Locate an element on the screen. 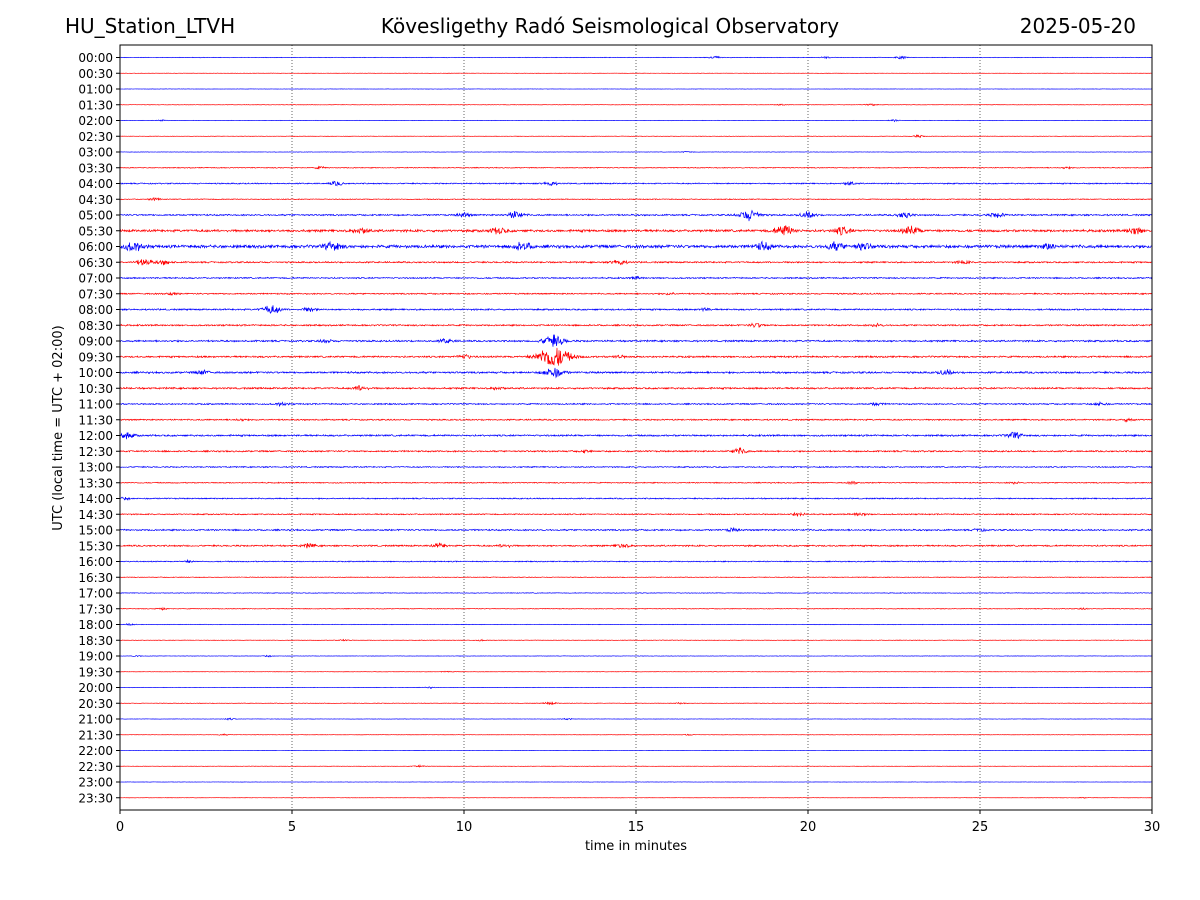  x-tick-label: 20 is located at coordinates (808, 827).